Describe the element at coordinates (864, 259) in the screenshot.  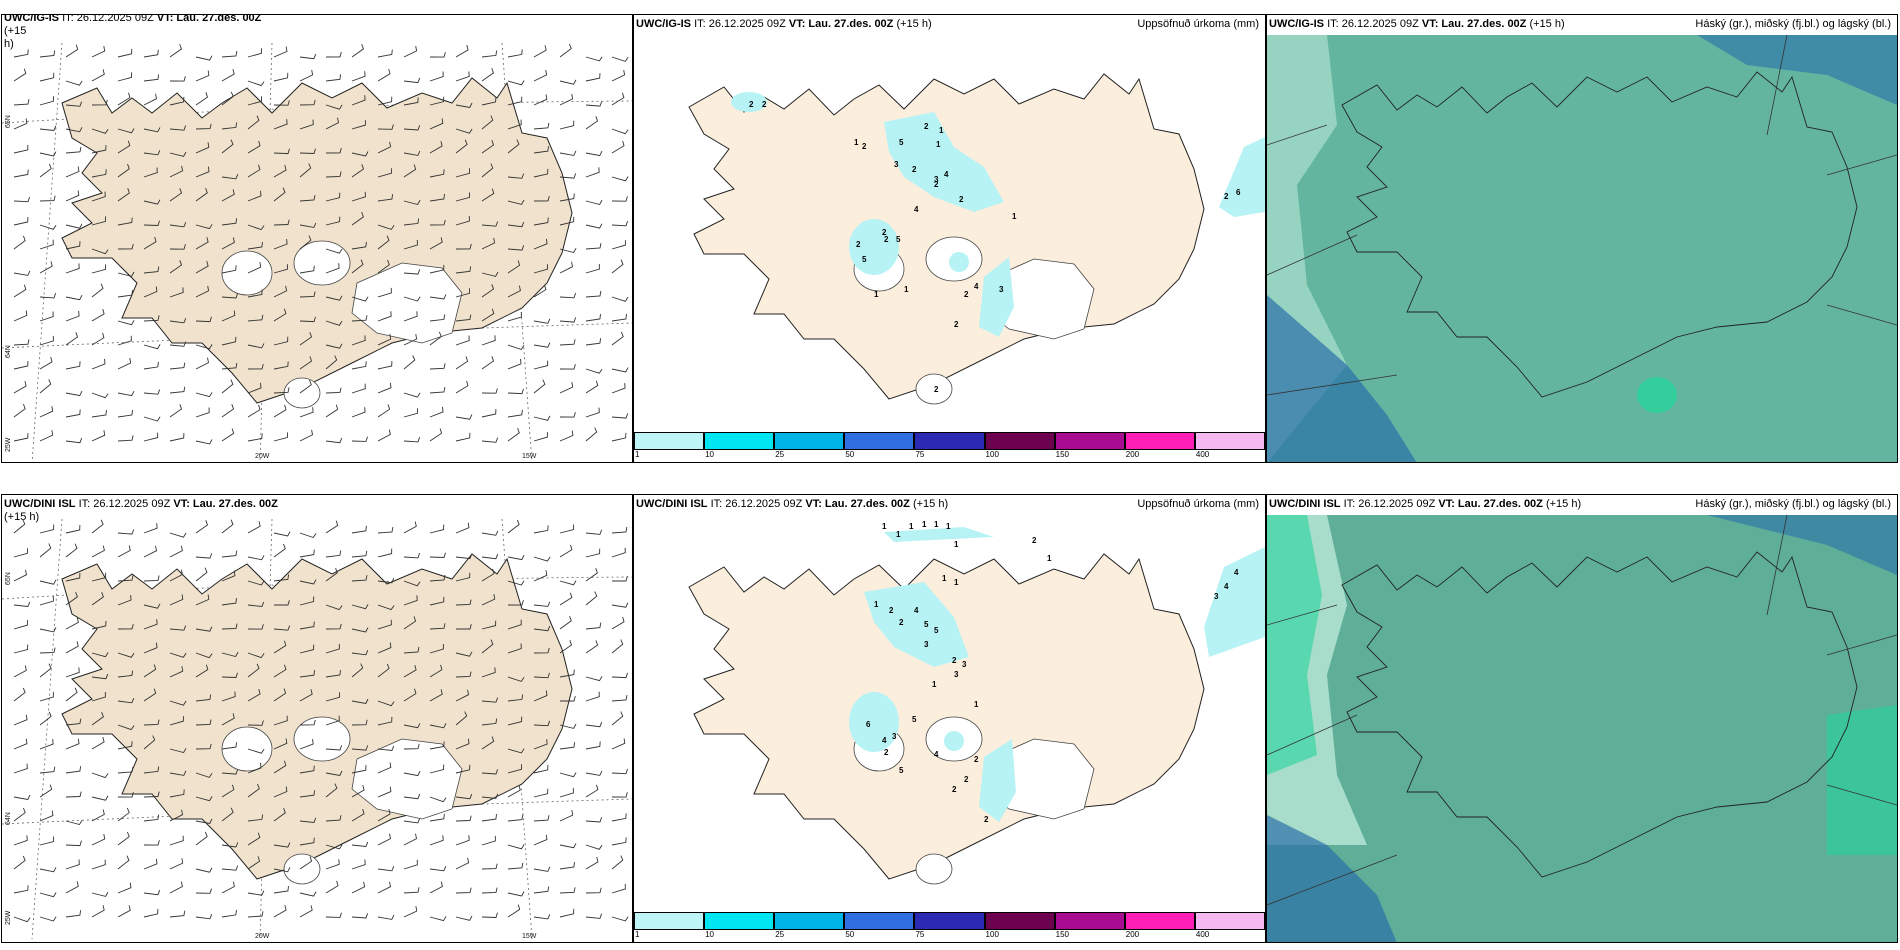
I see `precip-value: 5` at that location.